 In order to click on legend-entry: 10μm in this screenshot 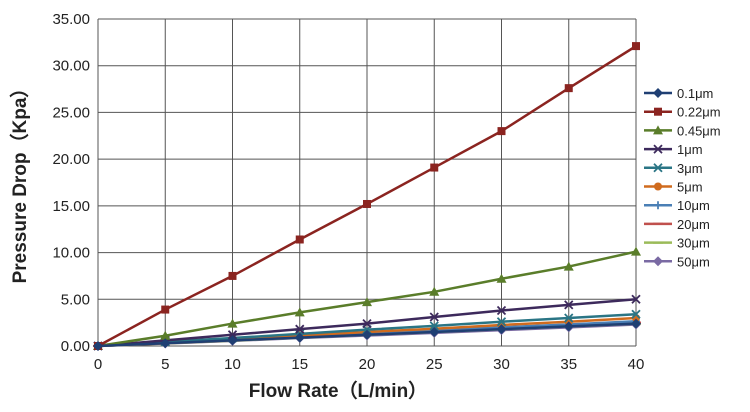, I will do `click(677, 205)`.